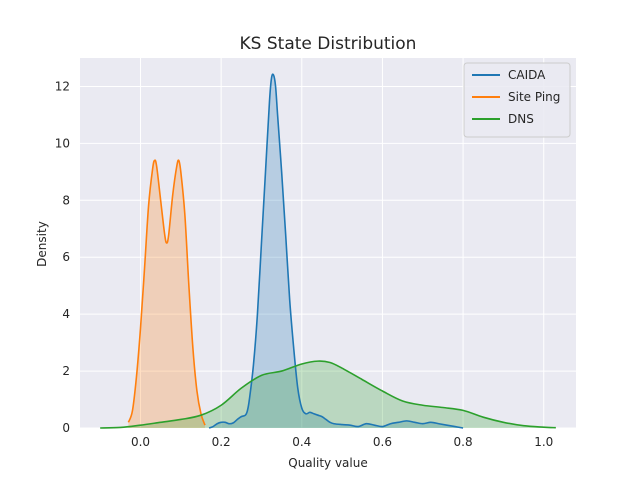 The height and width of the screenshot is (480, 640). I want to click on legend: CAIDA Site Ping DNS, so click(517, 100).